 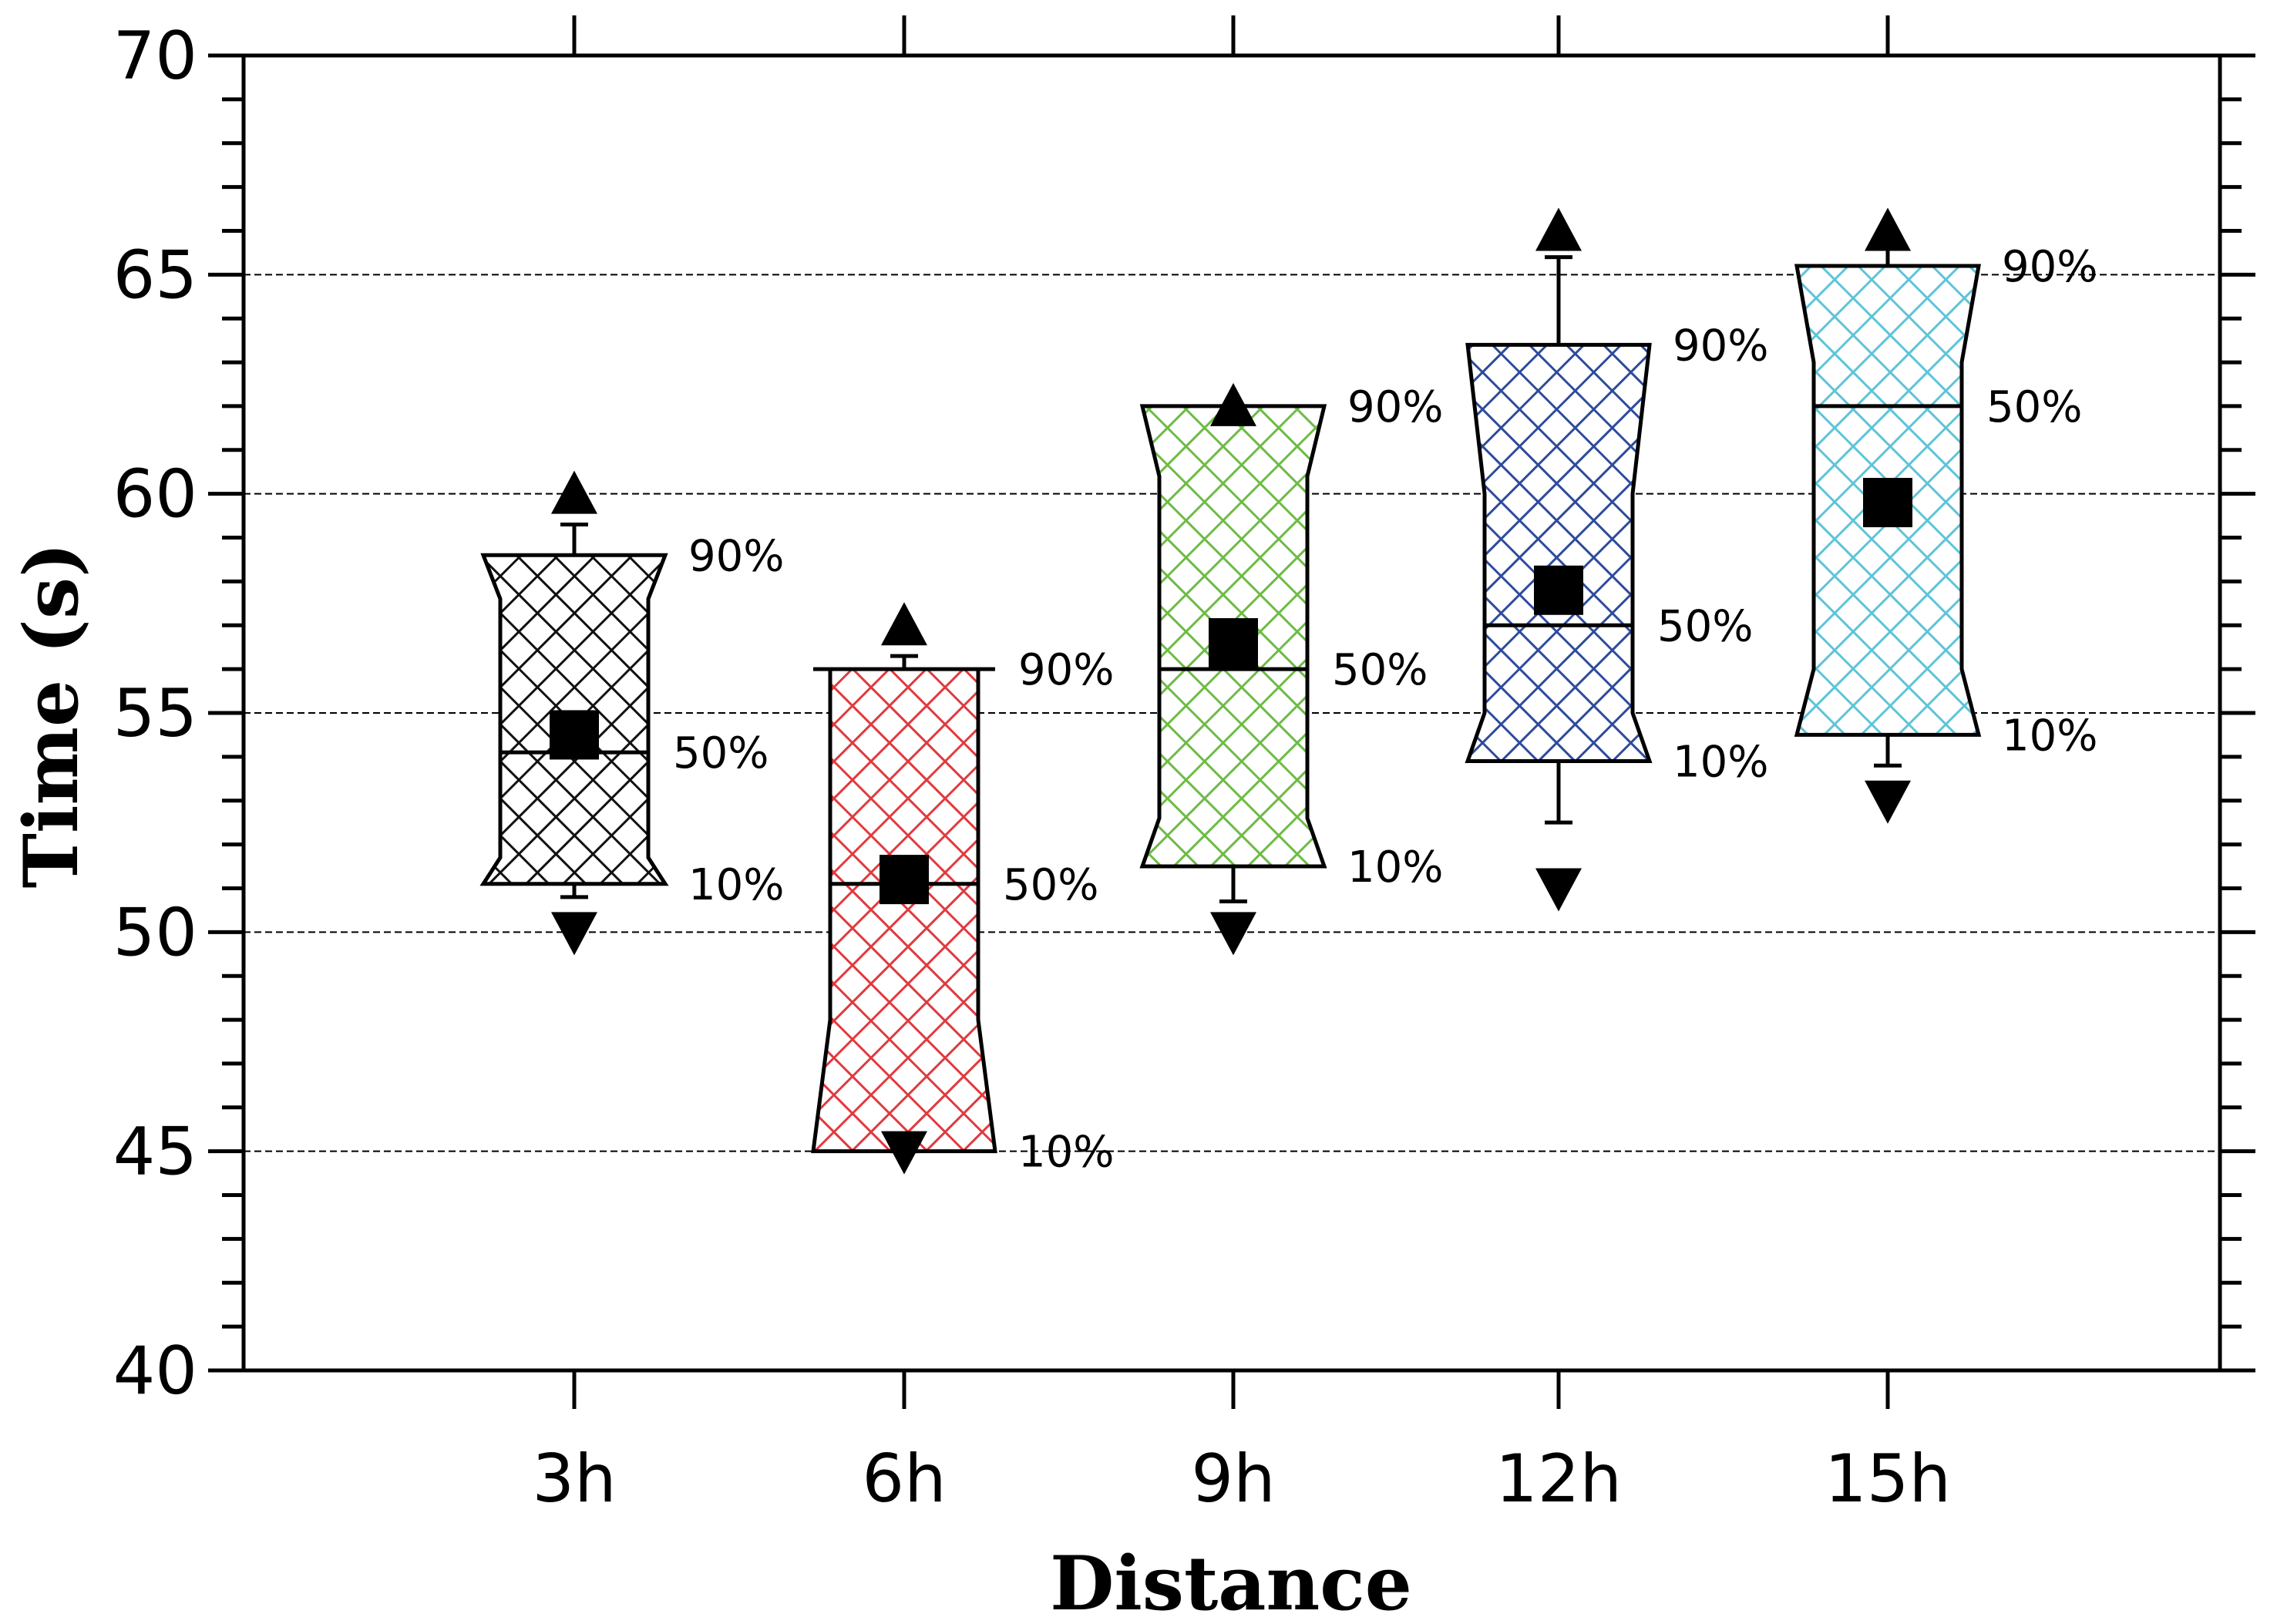 I want to click on box-12h, so click(x=1559, y=559).